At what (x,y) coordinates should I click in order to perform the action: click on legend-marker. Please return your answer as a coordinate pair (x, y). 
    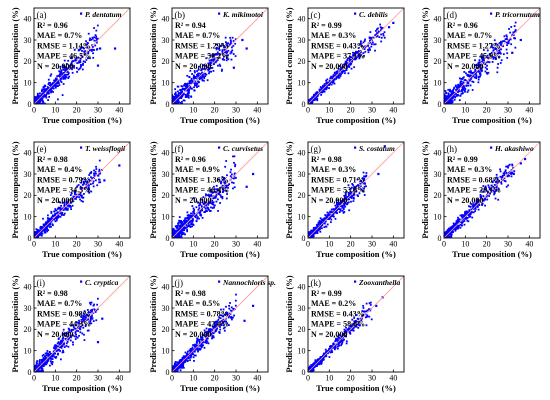
    Looking at the image, I should click on (491, 13).